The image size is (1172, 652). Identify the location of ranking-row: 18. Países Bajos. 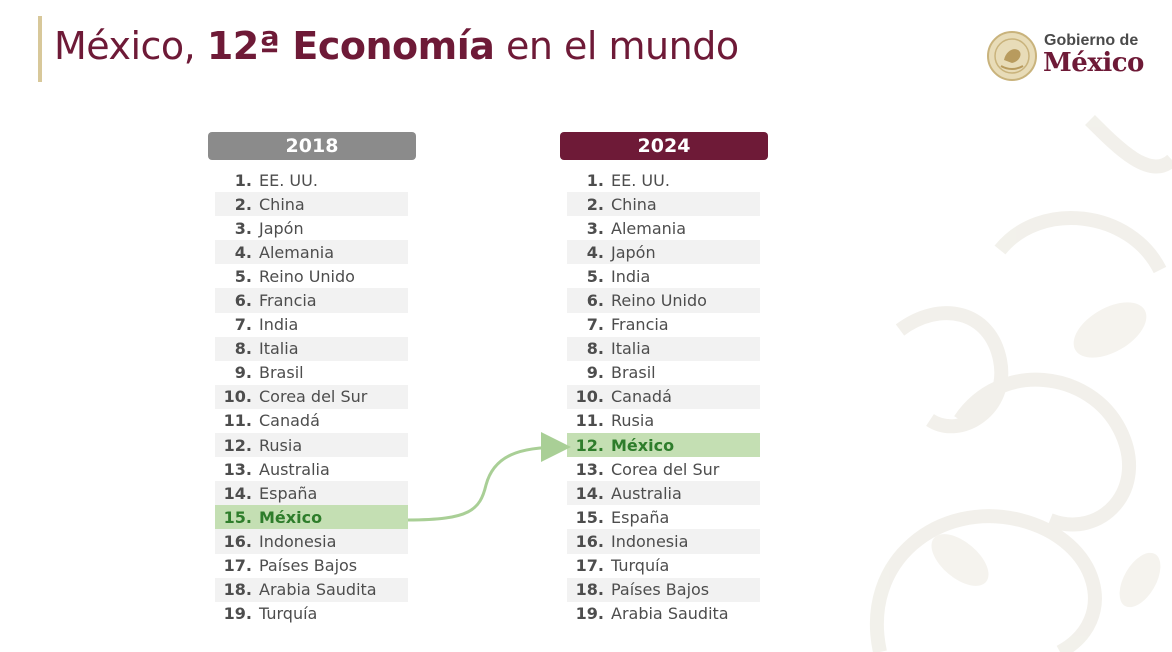
(663, 589).